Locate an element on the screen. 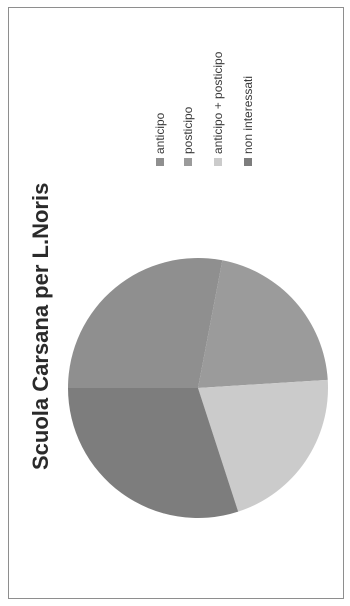  legend-label: anticipo + posticipo is located at coordinates (218, 102).